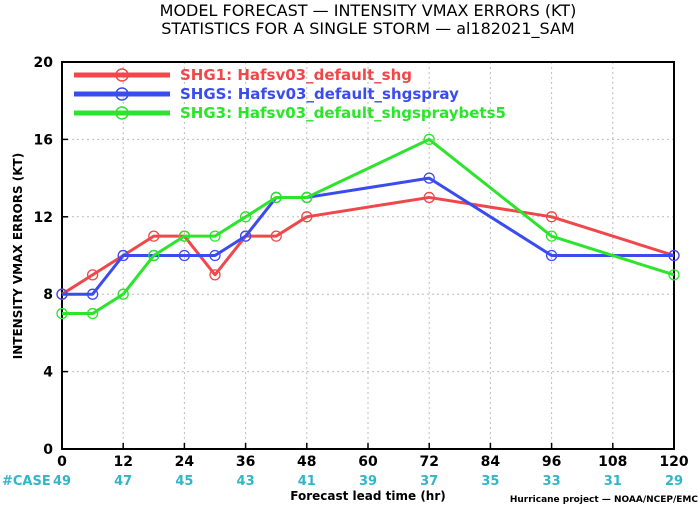 The image size is (700, 506). I want to click on x-tick-label: 36, so click(245, 462).